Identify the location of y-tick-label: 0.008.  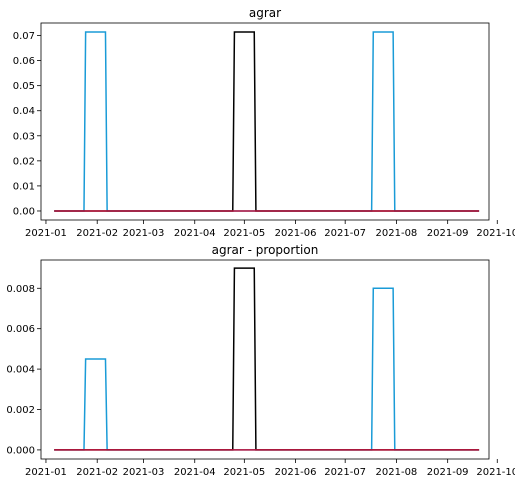
(20, 289).